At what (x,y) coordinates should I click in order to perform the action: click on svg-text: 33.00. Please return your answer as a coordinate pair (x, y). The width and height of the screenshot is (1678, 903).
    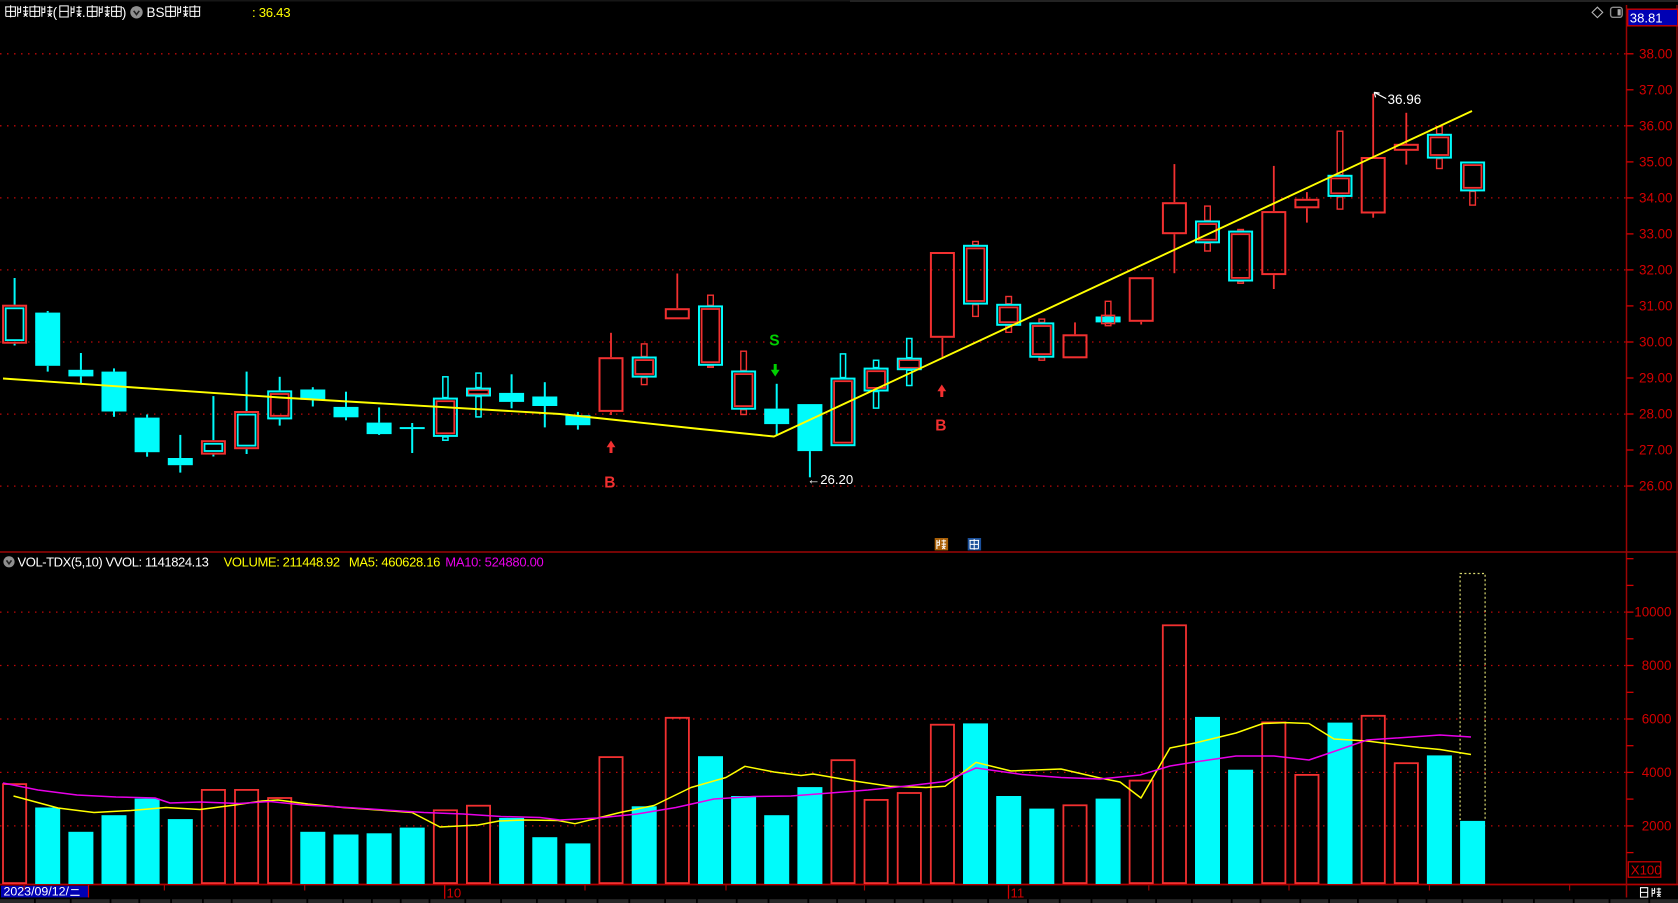
    Looking at the image, I should click on (1656, 234).